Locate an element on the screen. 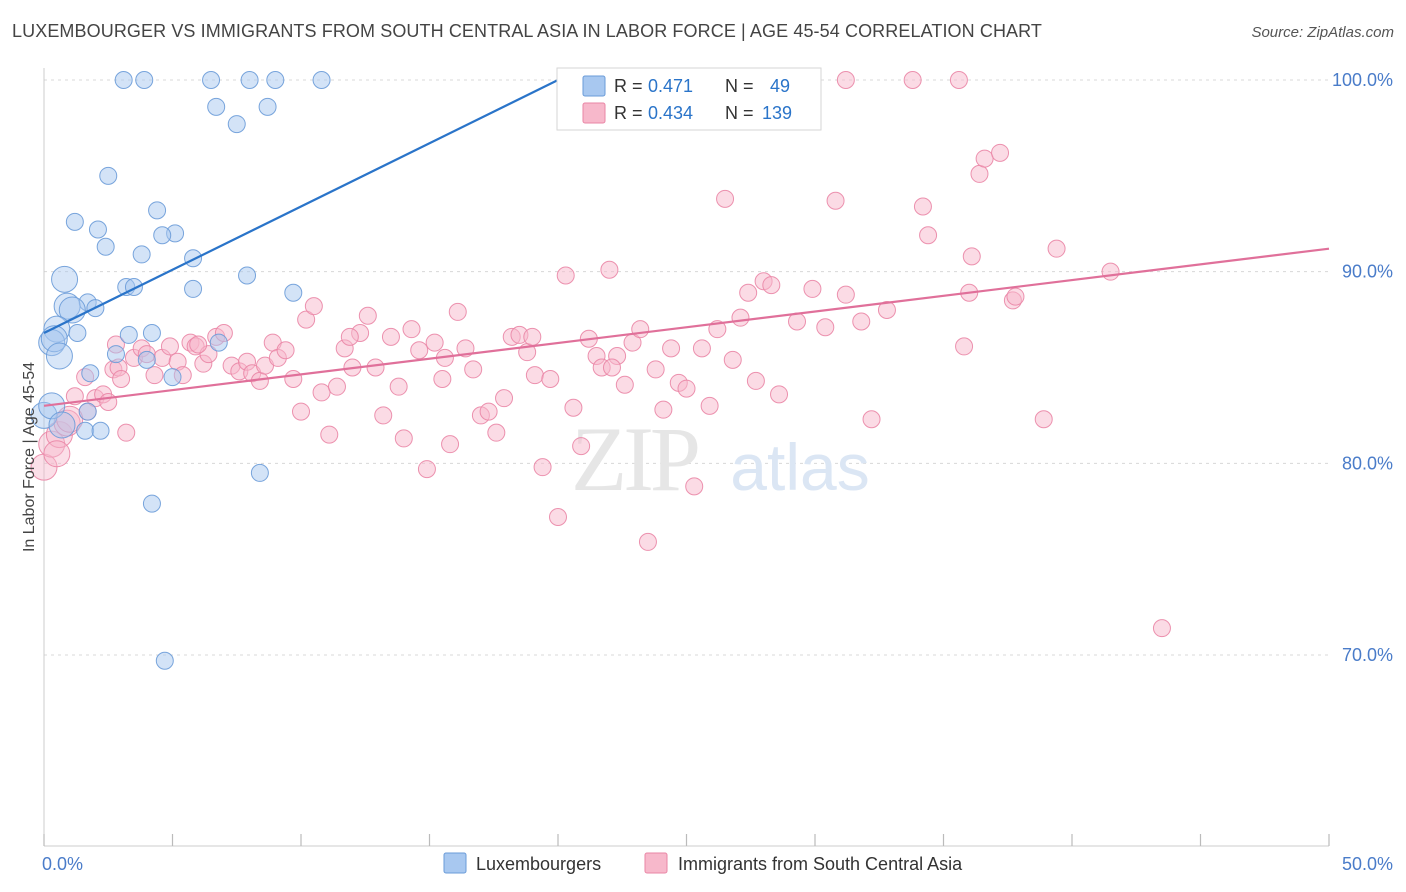  y-axis-label: In Labor Force | Age 45-54 is located at coordinates (29, 457).